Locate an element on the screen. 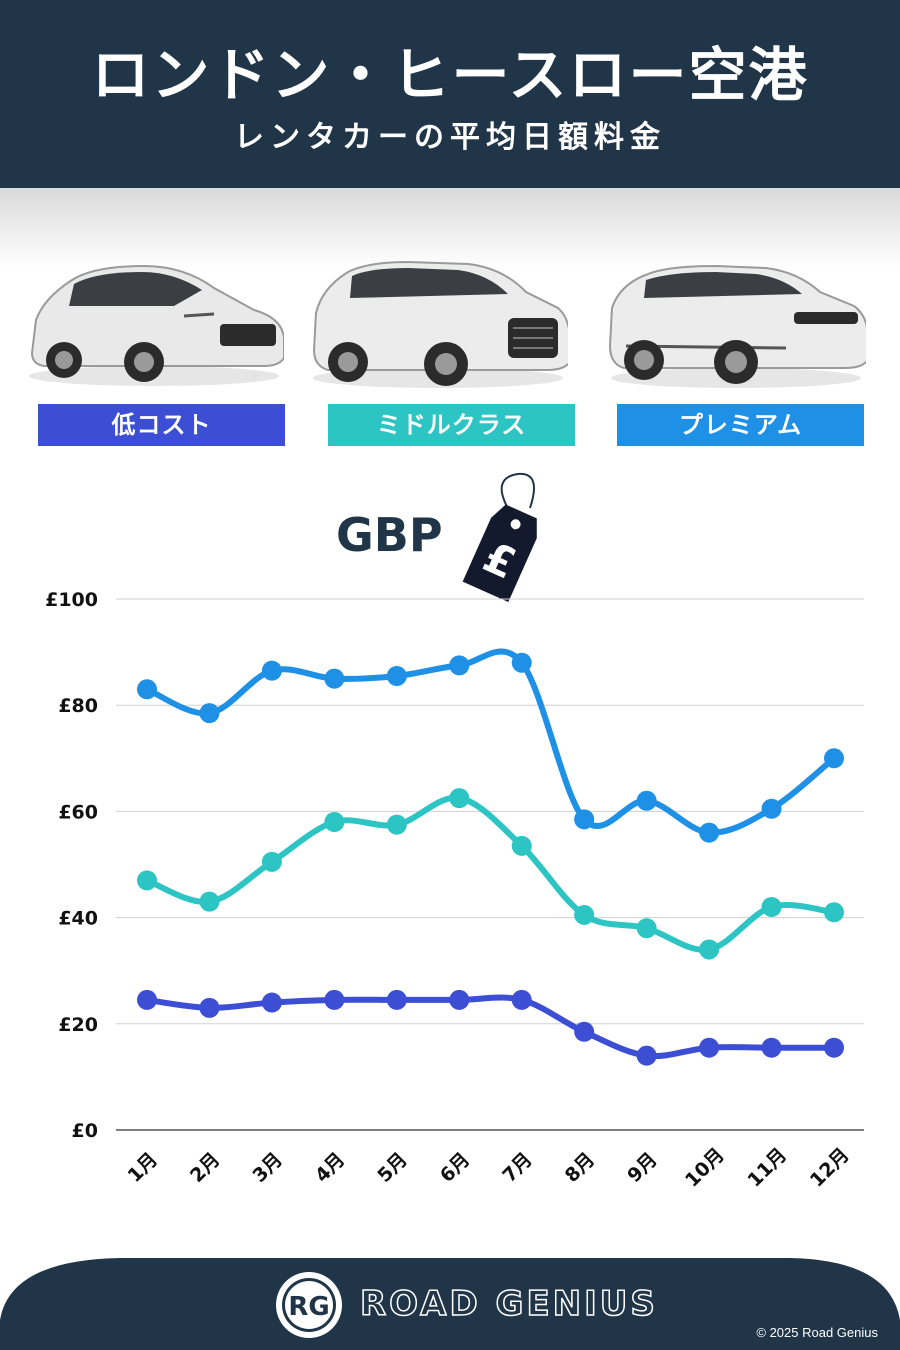  x-tick-label: 9月 is located at coordinates (642, 1168).